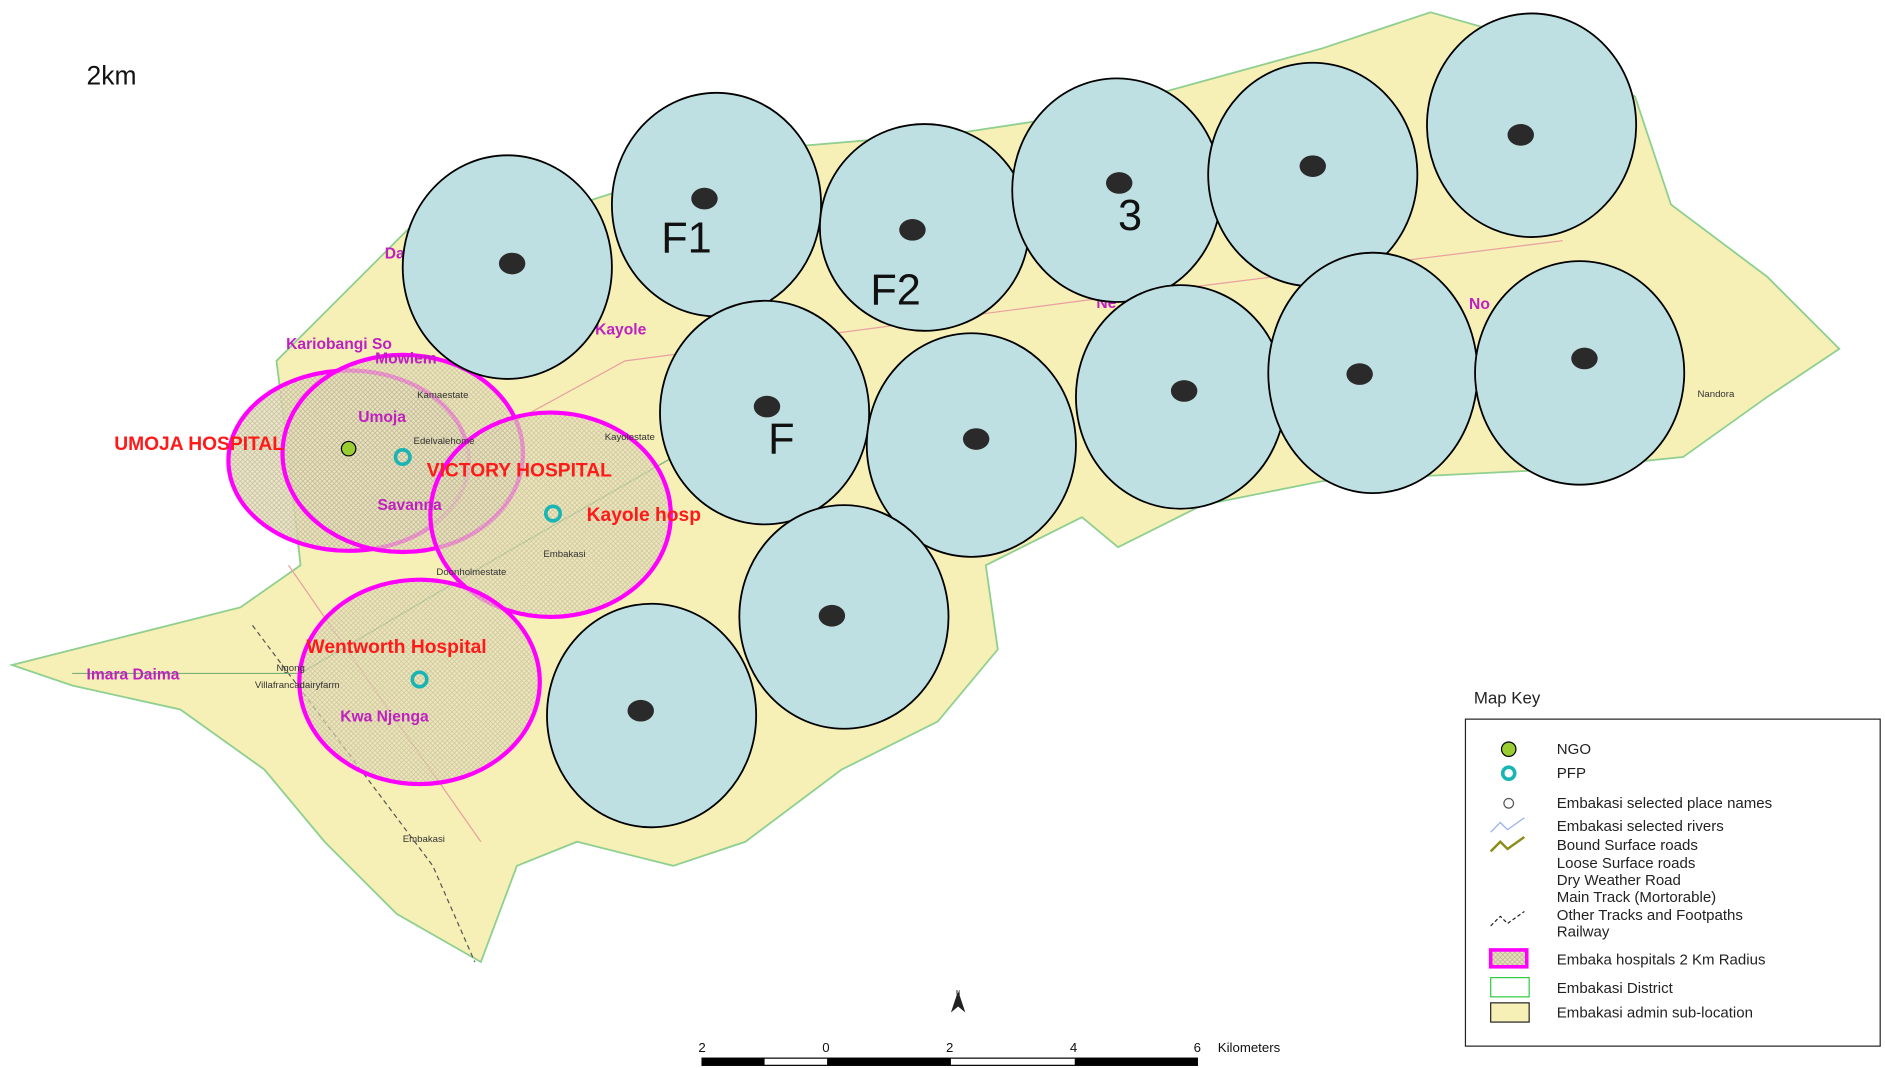 The height and width of the screenshot is (1068, 1885). Describe the element at coordinates (1197, 1047) in the screenshot. I see `scale-tick-label: 6` at that location.